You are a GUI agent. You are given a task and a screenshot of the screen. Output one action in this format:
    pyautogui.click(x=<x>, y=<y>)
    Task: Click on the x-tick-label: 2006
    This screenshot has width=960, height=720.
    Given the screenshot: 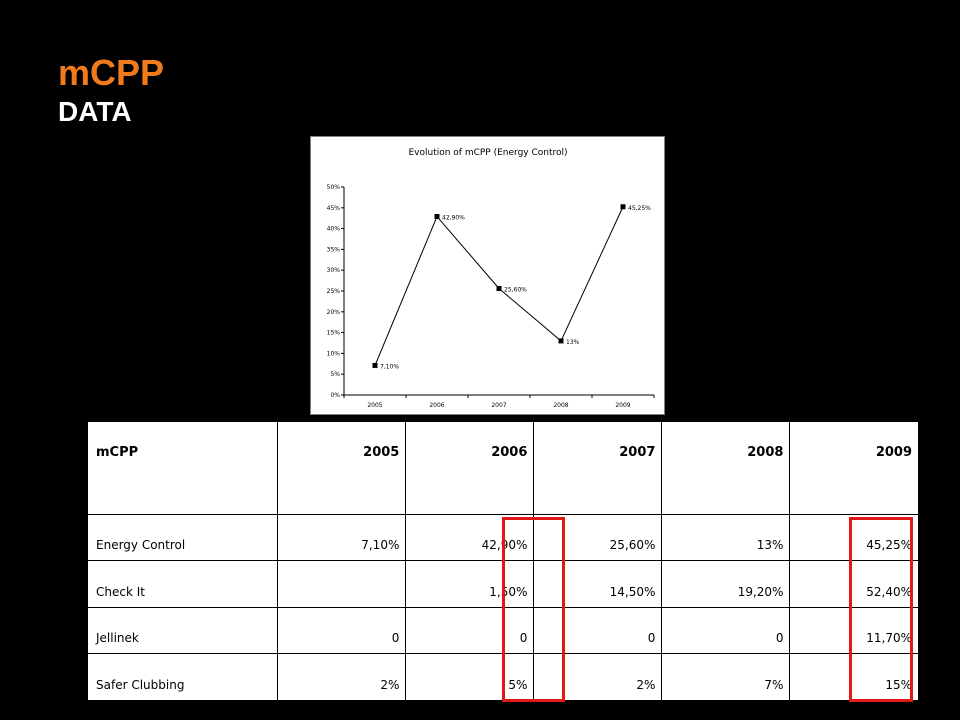 What is the action you would take?
    pyautogui.click(x=436, y=405)
    